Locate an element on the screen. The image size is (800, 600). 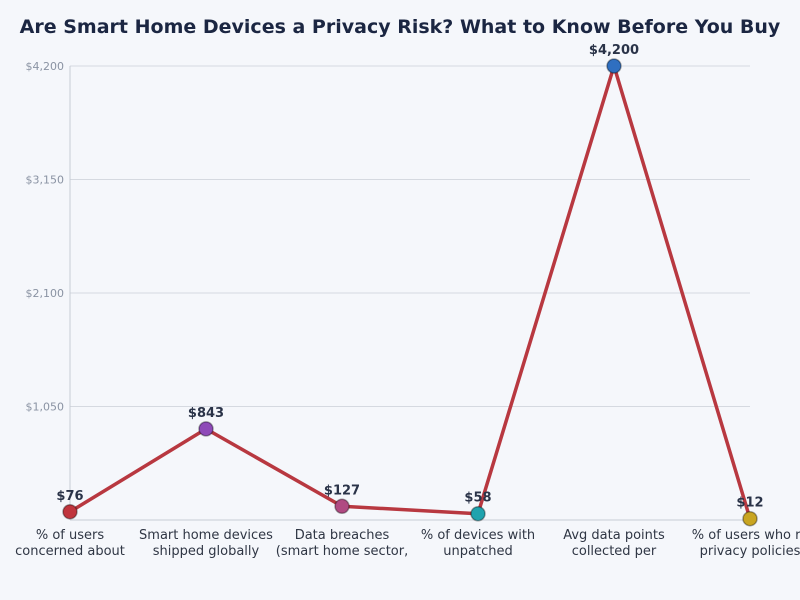
x-tick-label: % of devices with is located at coordinates (478, 535).